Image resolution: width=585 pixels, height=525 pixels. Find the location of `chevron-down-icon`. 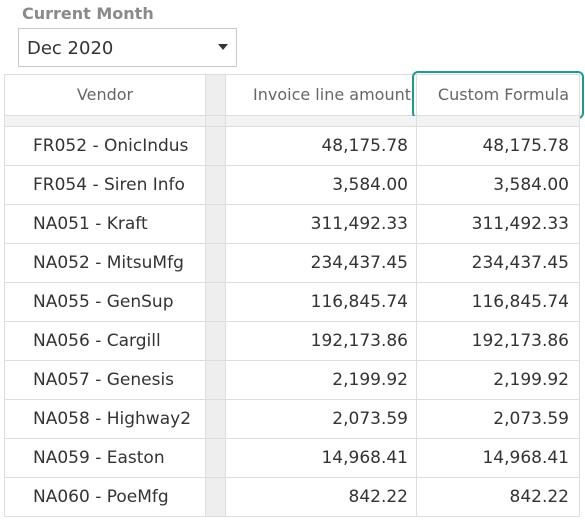

chevron-down-icon is located at coordinates (223, 47).